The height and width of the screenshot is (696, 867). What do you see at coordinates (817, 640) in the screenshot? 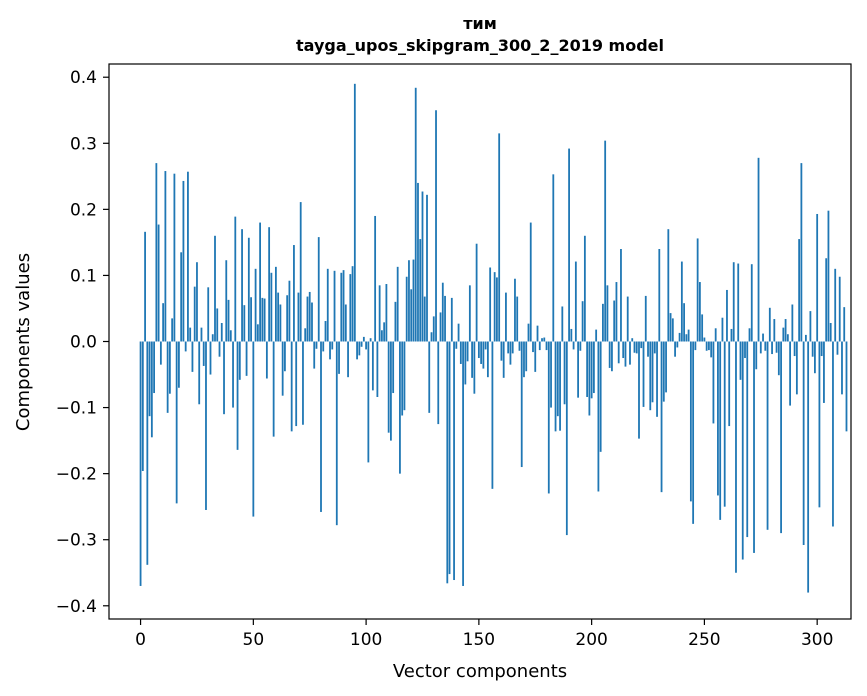
I see `x-tick-label-300: 300` at bounding box center [817, 640].